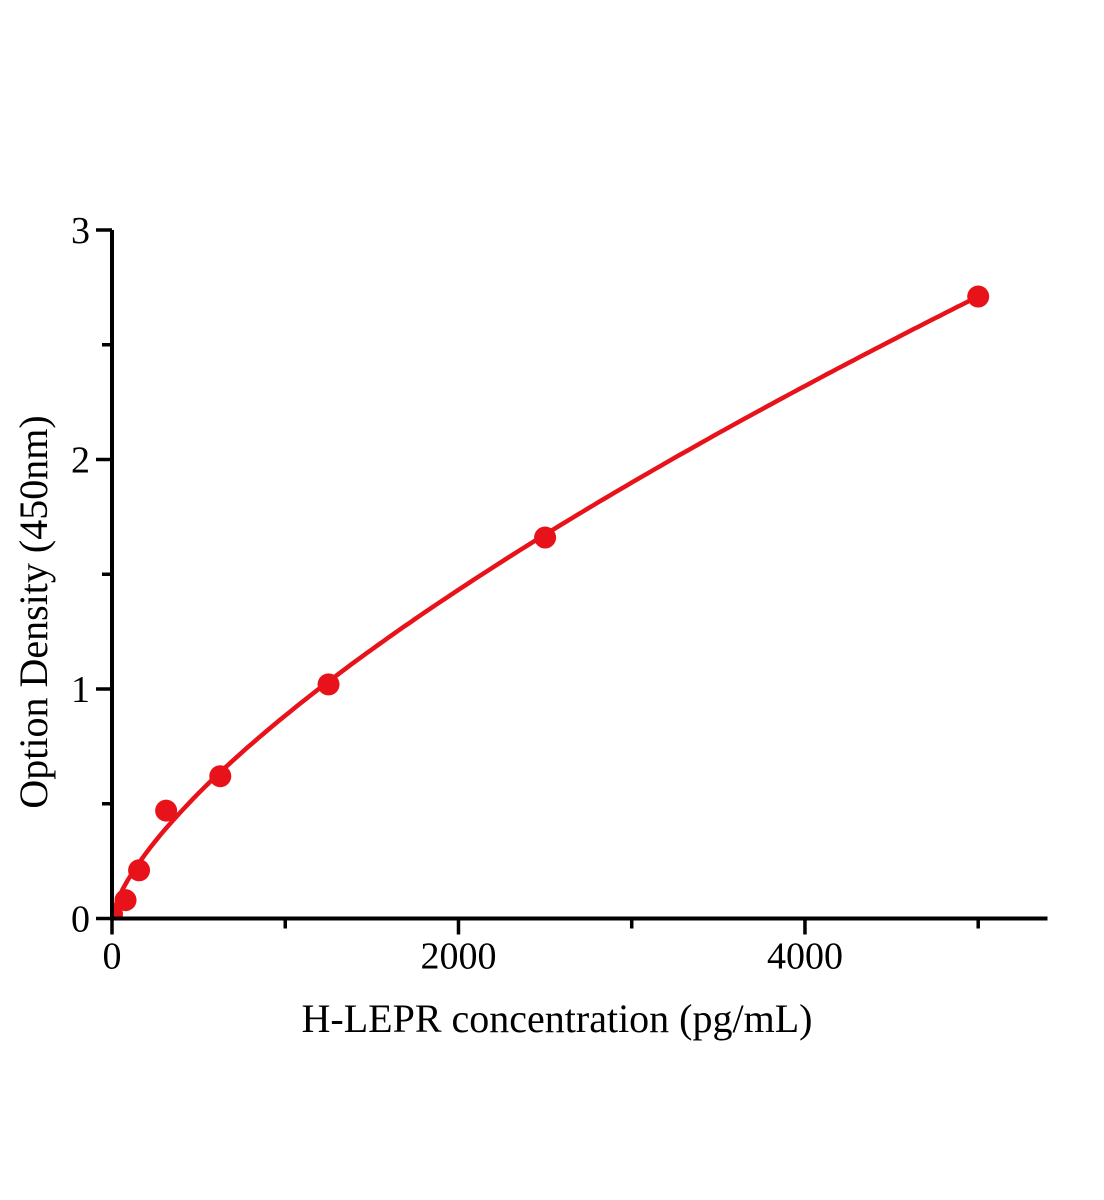 Image resolution: width=1104 pixels, height=1200 pixels. Describe the element at coordinates (80, 920) in the screenshot. I see `y-tick-label: 0` at that location.